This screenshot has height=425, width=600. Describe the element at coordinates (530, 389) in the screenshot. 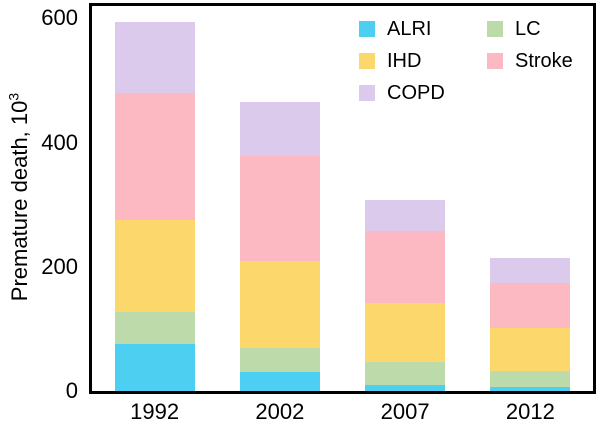

I see `bar-segment-alri-2012` at that location.